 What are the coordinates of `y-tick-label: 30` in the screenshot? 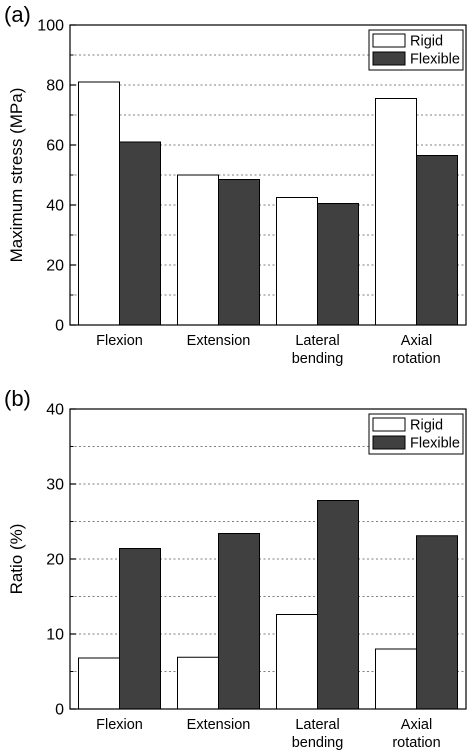 It's located at (55, 485).